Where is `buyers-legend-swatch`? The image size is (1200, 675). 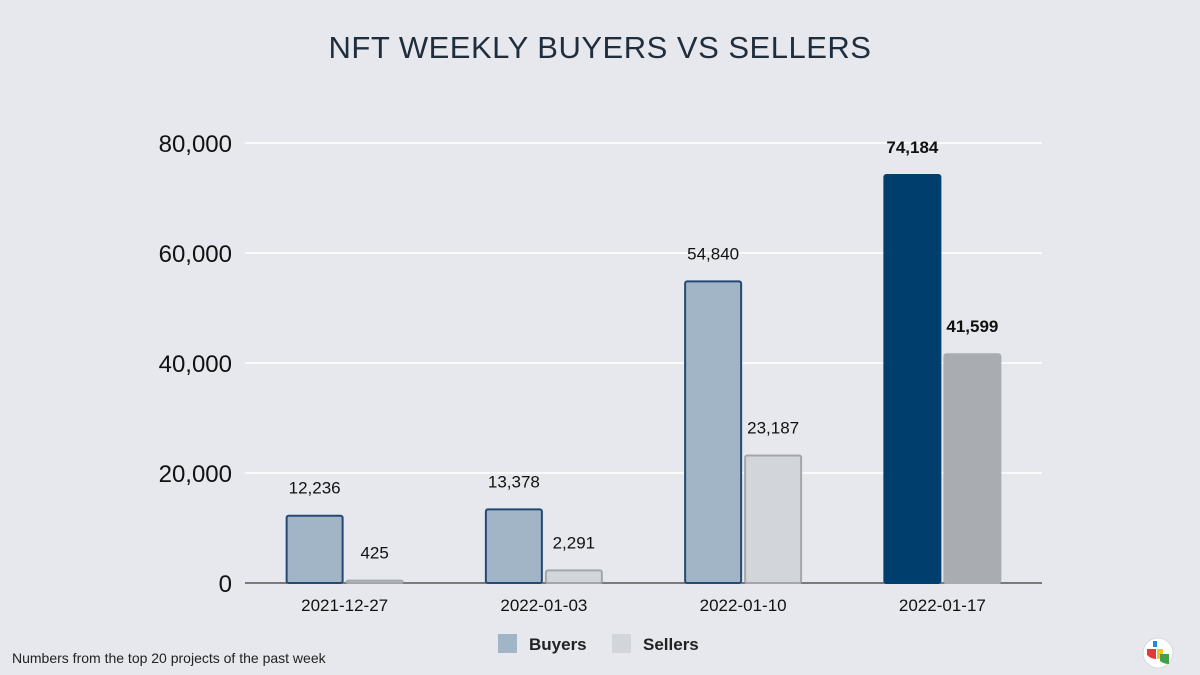
buyers-legend-swatch is located at coordinates (507, 643).